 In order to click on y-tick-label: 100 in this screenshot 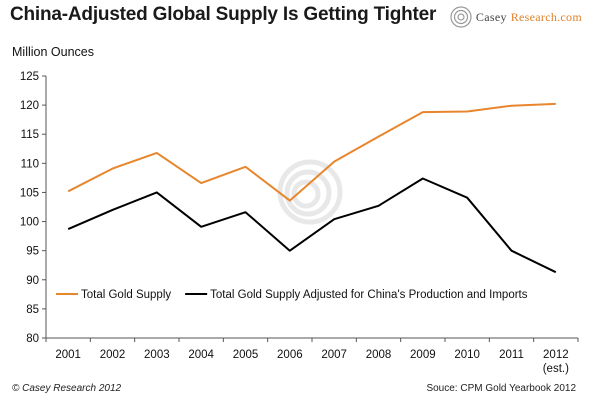, I will do `click(29, 223)`.